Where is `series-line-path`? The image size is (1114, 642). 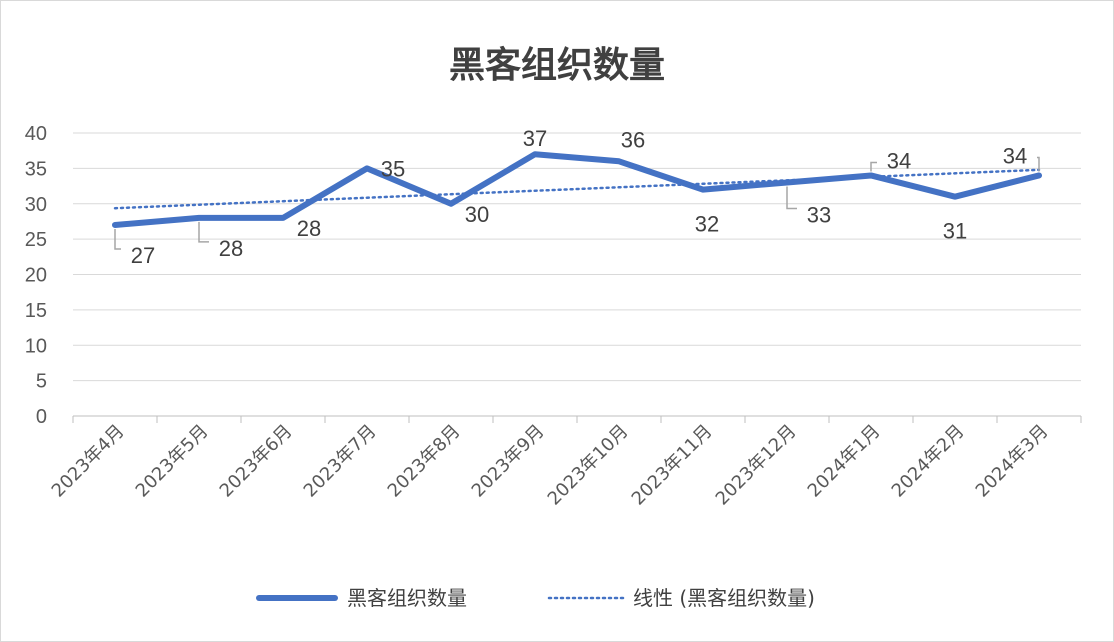 series-line-path is located at coordinates (577, 189).